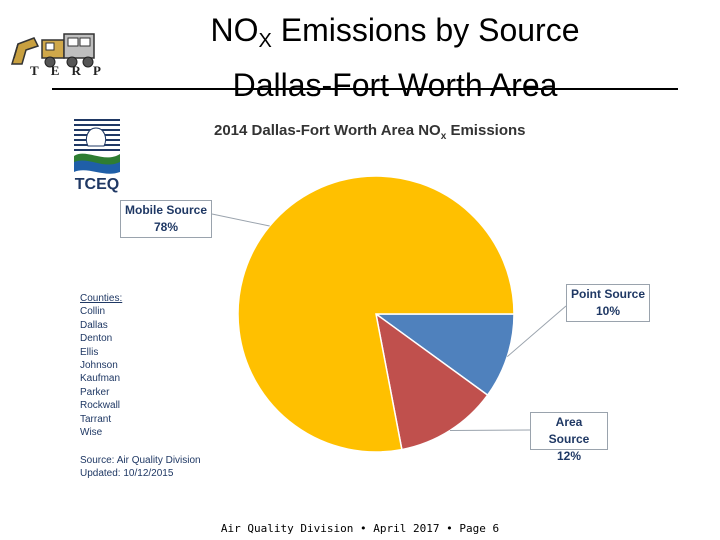 The width and height of the screenshot is (720, 540). What do you see at coordinates (91, 433) in the screenshot?
I see `county-item: Wise` at bounding box center [91, 433].